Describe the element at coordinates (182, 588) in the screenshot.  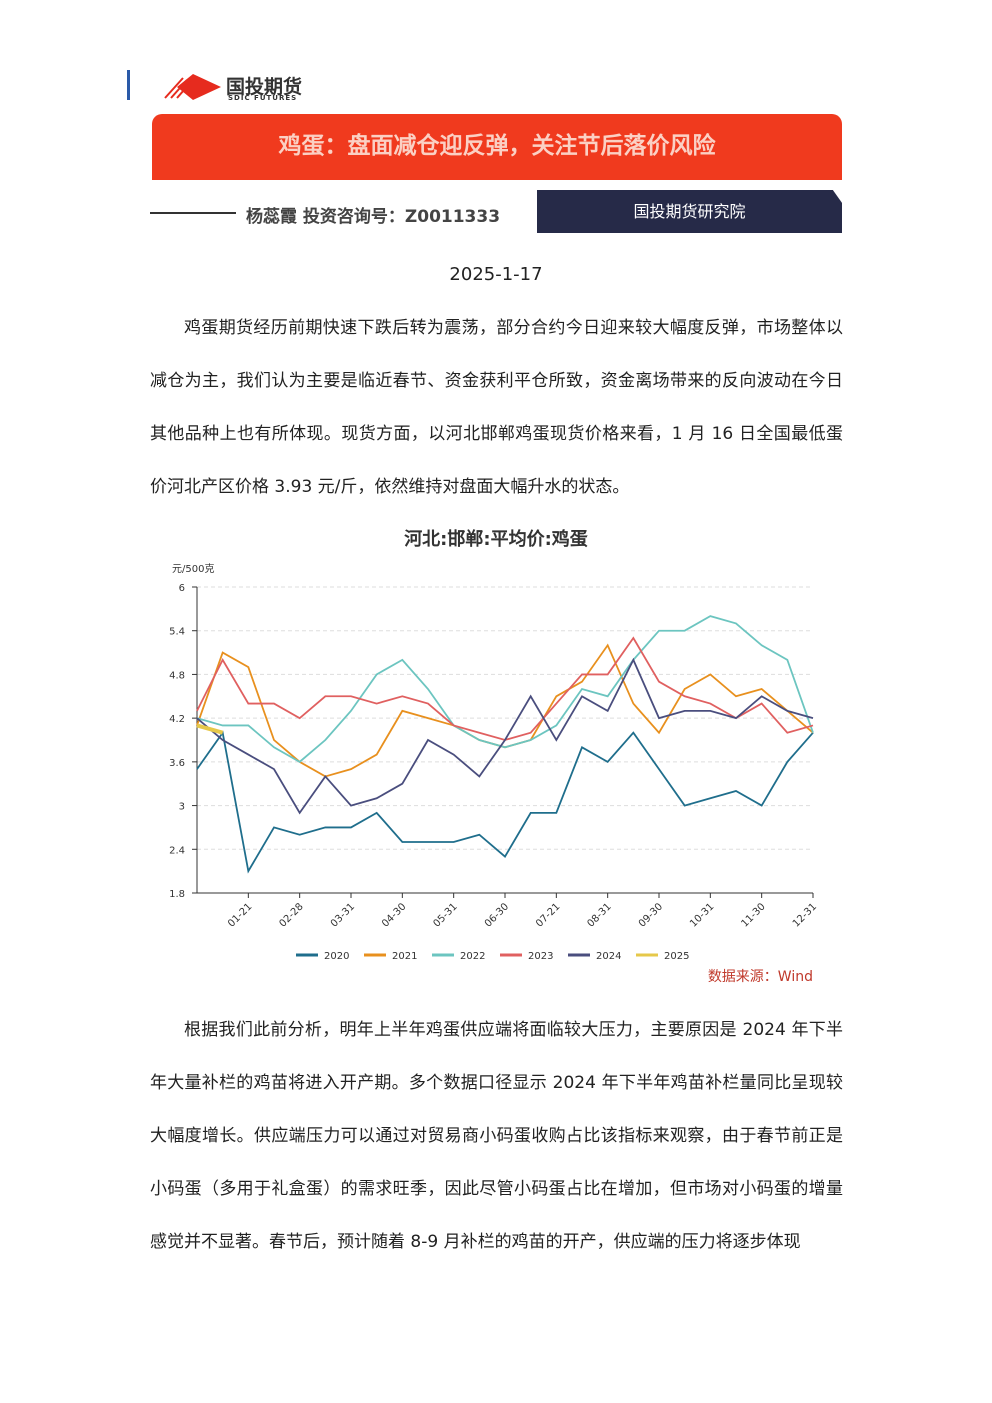
I see `y-tick-label: 6` at that location.